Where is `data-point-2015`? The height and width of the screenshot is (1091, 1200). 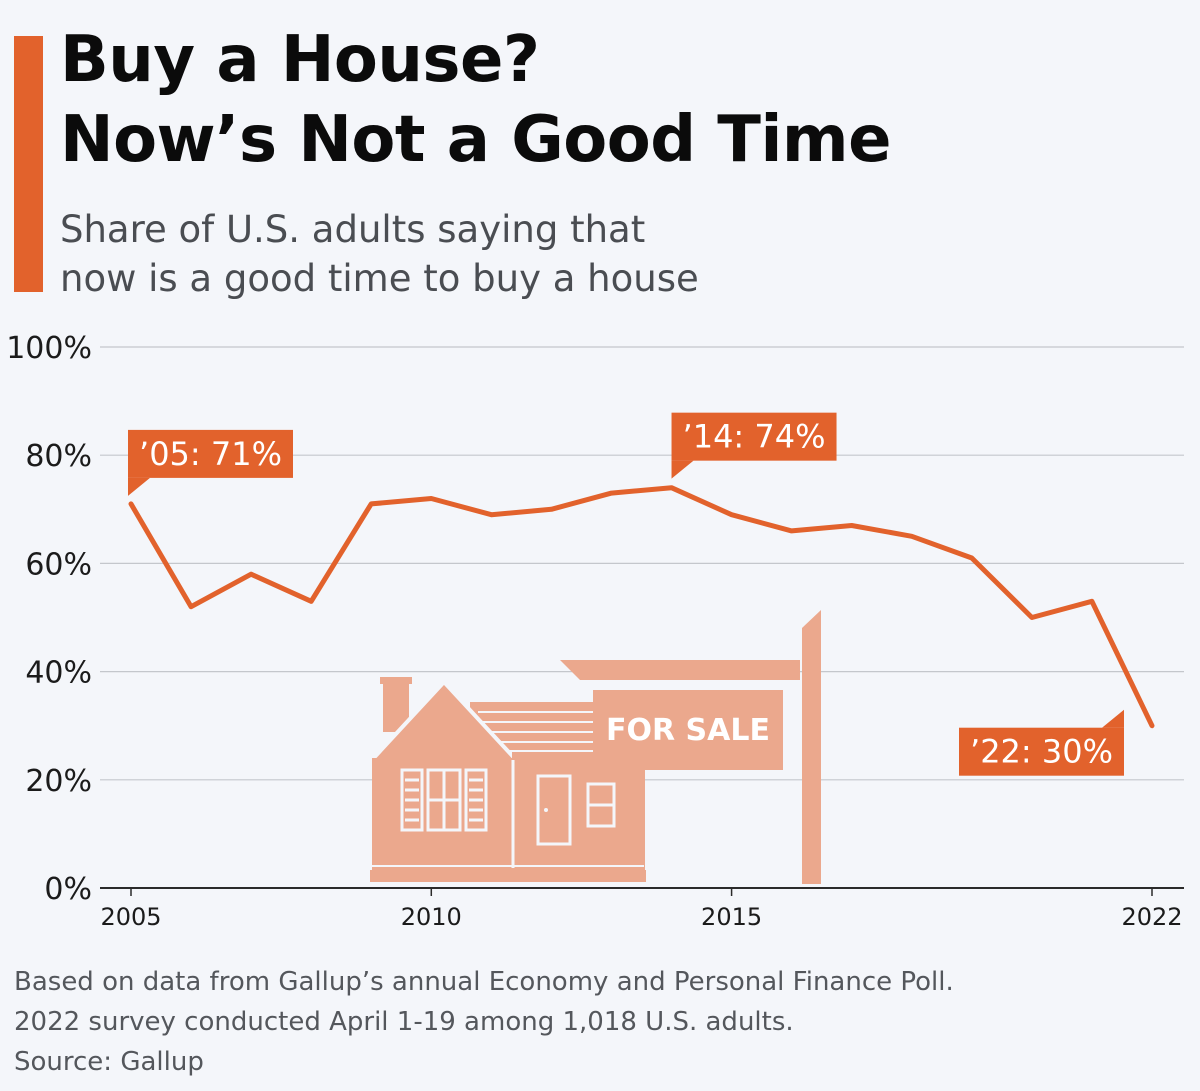 data-point-2015 is located at coordinates (732, 515).